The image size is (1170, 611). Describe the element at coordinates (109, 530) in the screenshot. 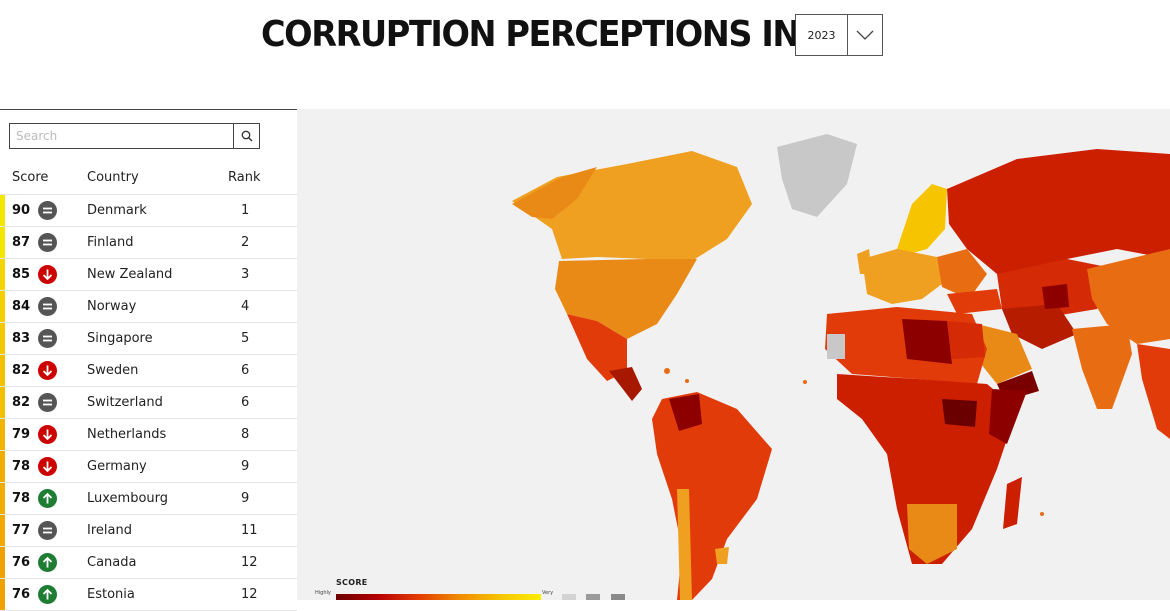

I see `row-country: Ireland` at that location.